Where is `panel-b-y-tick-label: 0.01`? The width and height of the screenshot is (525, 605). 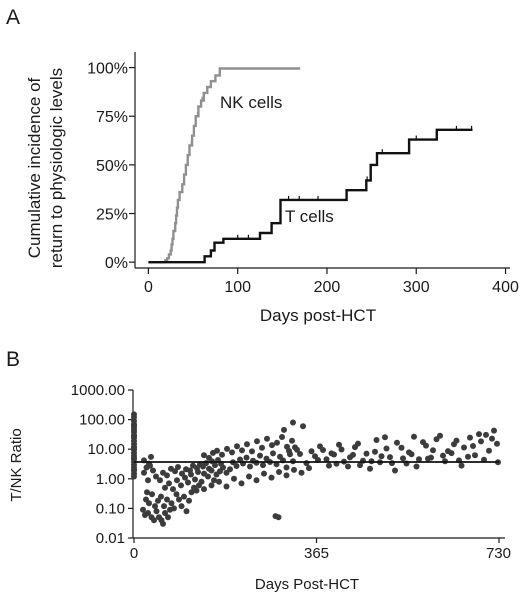
panel-b-y-tick-label: 0.01 is located at coordinates (110, 538).